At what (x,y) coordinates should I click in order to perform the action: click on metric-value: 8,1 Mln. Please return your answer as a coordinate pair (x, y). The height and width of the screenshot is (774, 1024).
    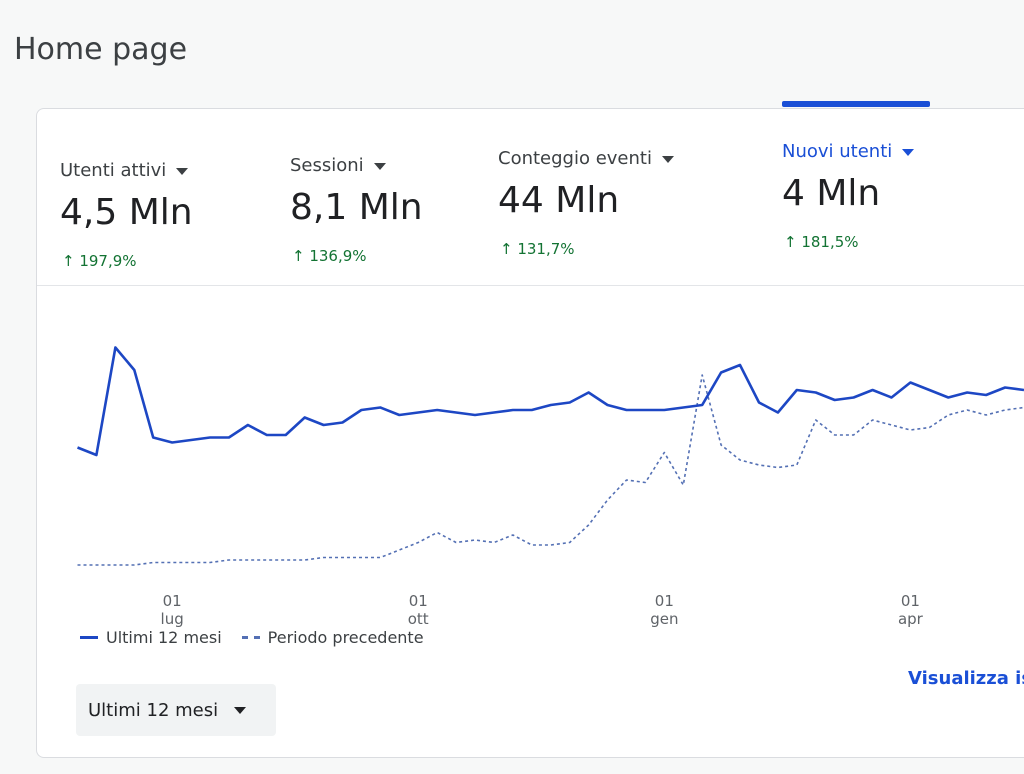
    Looking at the image, I should click on (356, 207).